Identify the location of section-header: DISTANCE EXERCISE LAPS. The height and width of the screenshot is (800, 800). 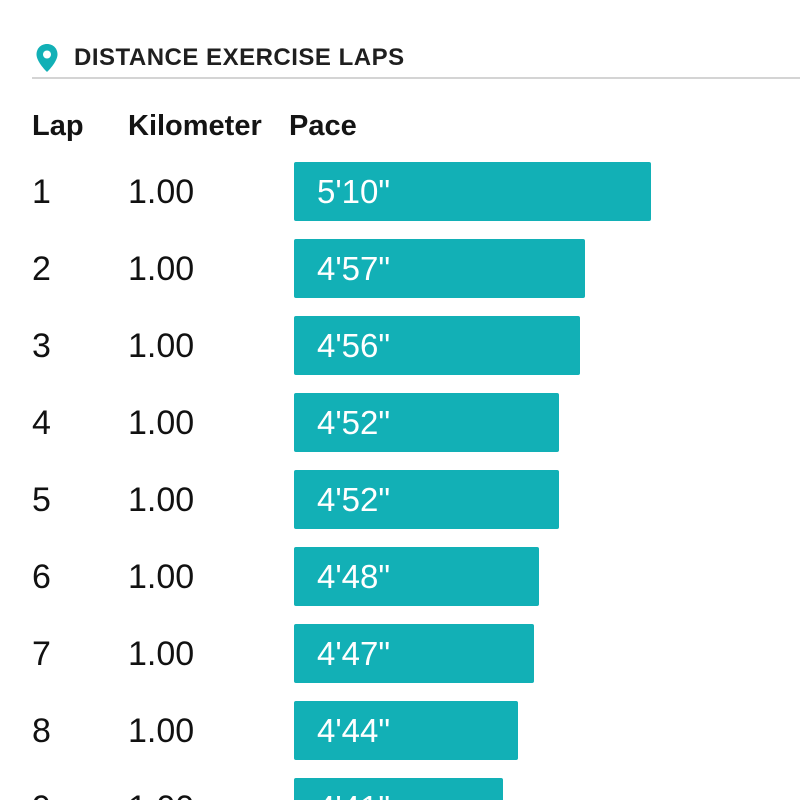
(416, 58).